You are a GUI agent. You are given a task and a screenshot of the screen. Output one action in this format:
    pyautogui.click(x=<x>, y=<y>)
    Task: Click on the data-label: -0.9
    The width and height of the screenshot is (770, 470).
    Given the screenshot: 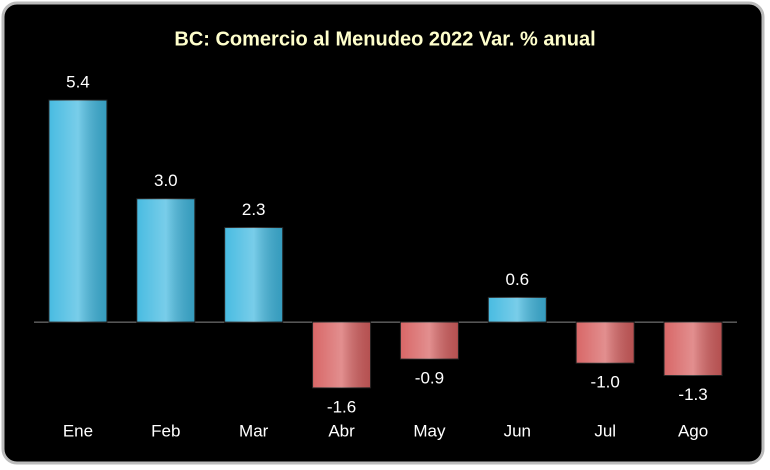 What is the action you would take?
    pyautogui.click(x=429, y=378)
    